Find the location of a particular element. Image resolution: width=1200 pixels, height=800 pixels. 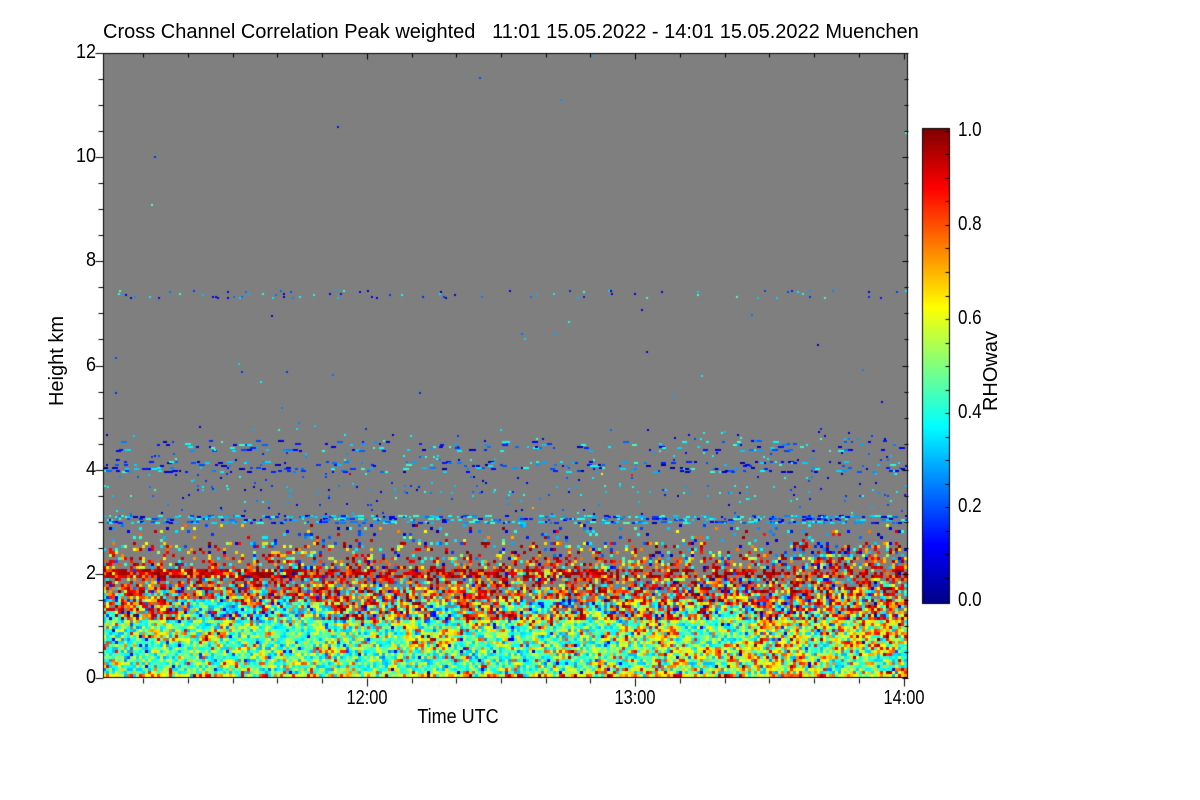

y-tick-label: 0 is located at coordinates (90, 677).